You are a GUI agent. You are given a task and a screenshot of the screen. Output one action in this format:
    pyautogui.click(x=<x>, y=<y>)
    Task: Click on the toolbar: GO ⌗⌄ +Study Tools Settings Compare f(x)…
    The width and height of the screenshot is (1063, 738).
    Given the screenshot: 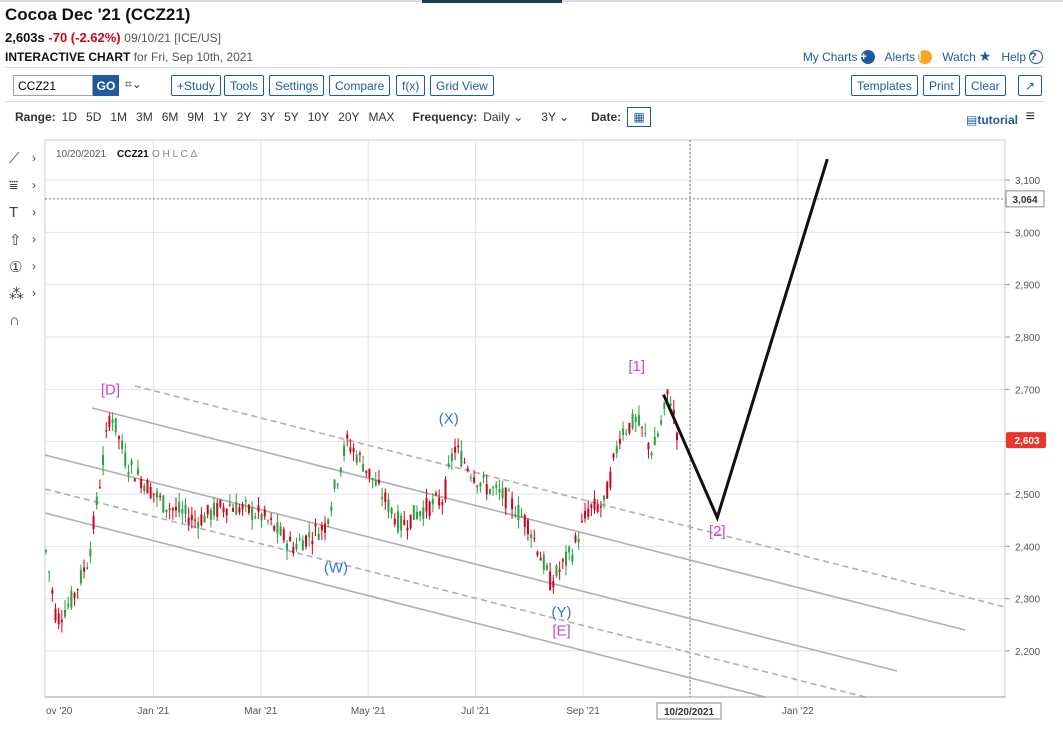 What is the action you would take?
    pyautogui.click(x=531, y=86)
    